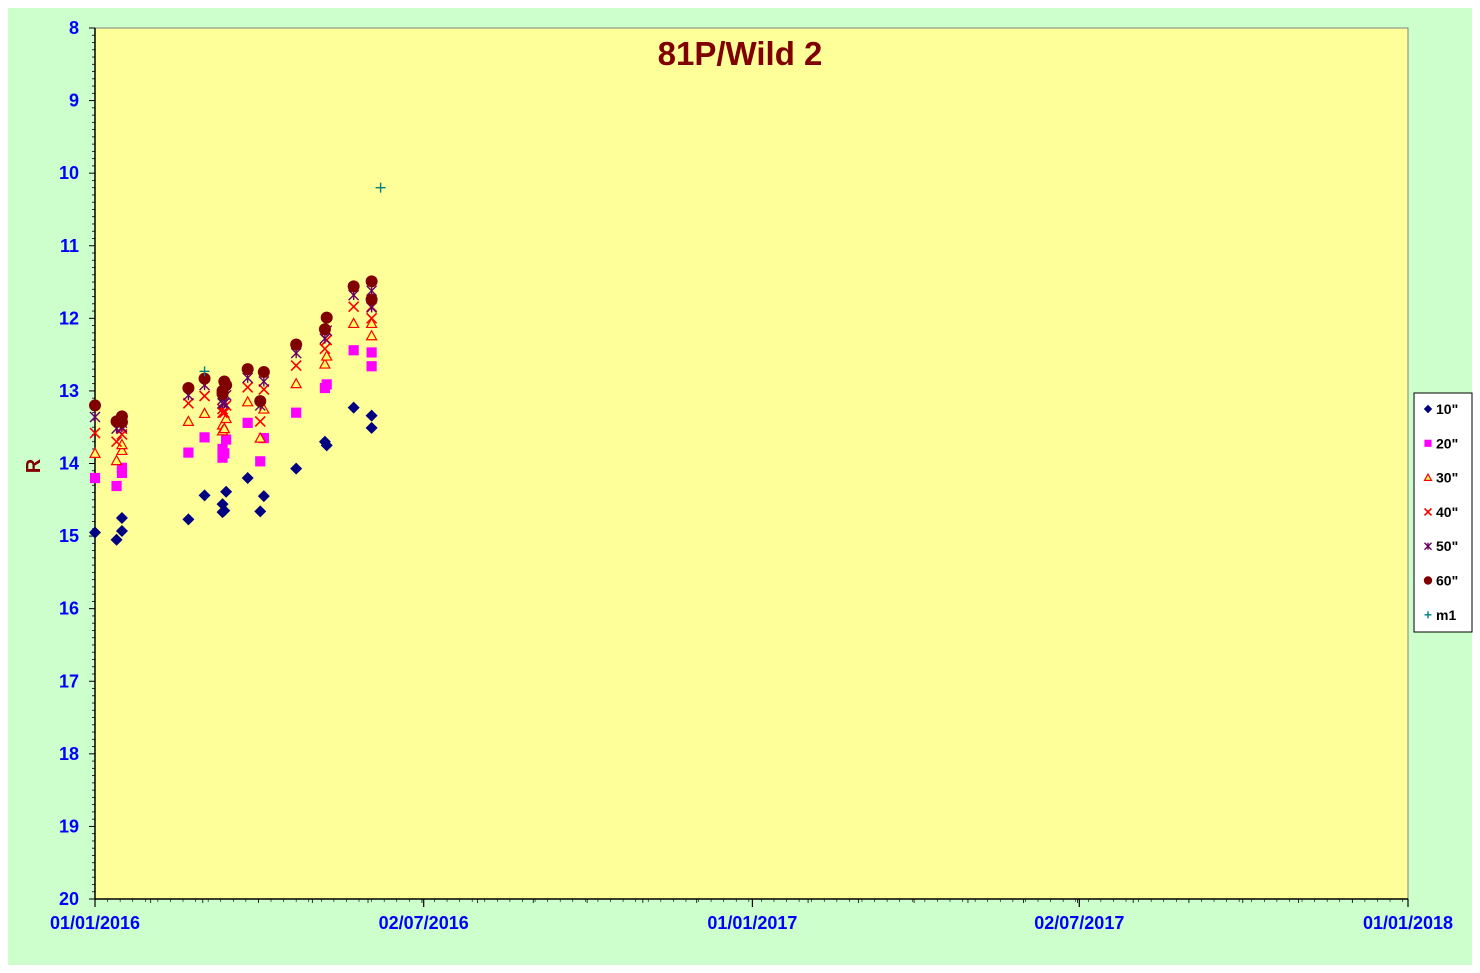 Image resolution: width=1480 pixels, height=973 pixels. I want to click on legend-item: 50", so click(1441, 546).